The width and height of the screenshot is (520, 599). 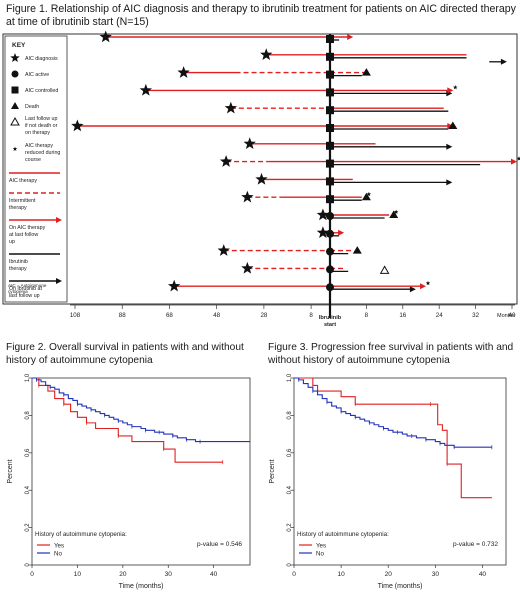 I want to click on key-frame, so click(x=36, y=169).